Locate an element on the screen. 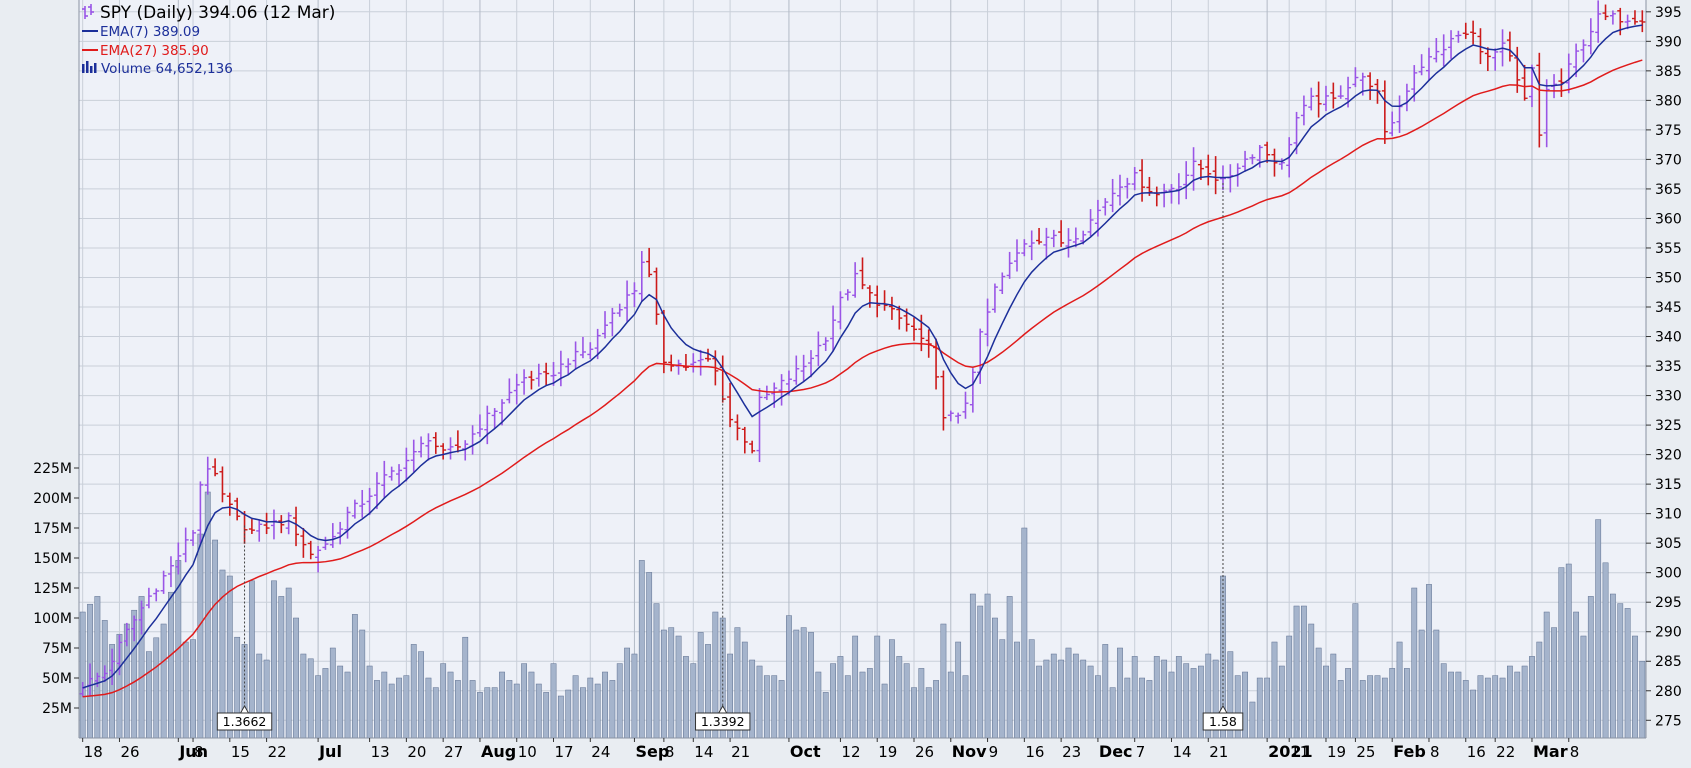 This screenshot has height=768, width=1691. date-tick-label: Sep is located at coordinates (652, 751).